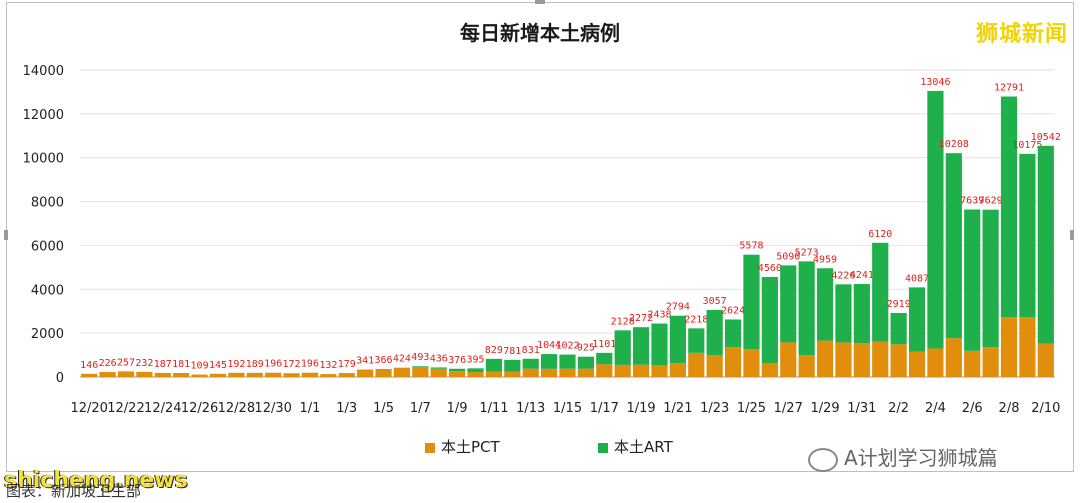 The width and height of the screenshot is (1080, 503). What do you see at coordinates (640, 408) in the screenshot?
I see `x-tick-label: 1/19` at bounding box center [640, 408].